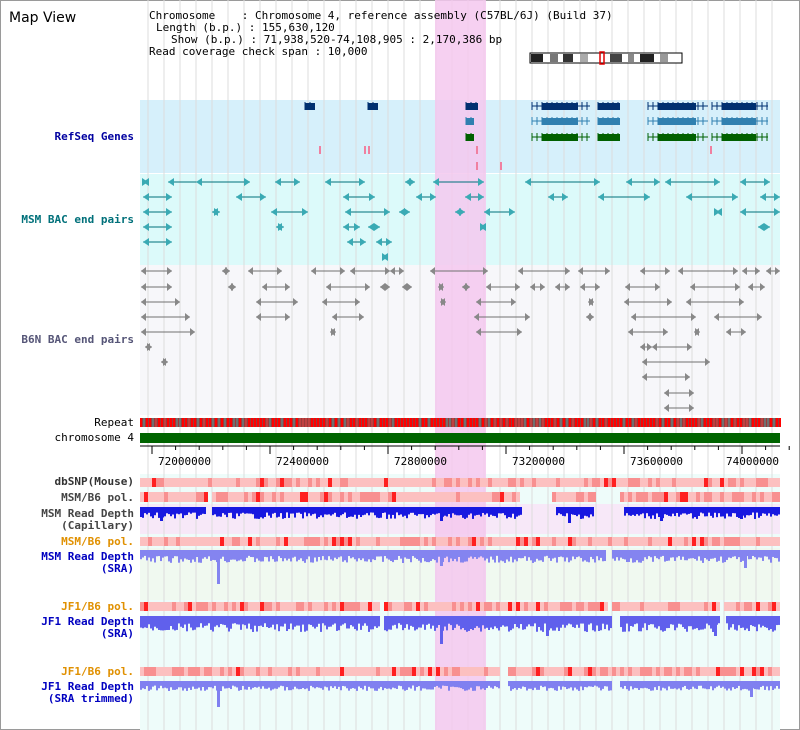 The image size is (800, 730). What do you see at coordinates (77, 339) in the screenshot?
I see `b6n-bac-label: B6N BAC end pairs` at bounding box center [77, 339].